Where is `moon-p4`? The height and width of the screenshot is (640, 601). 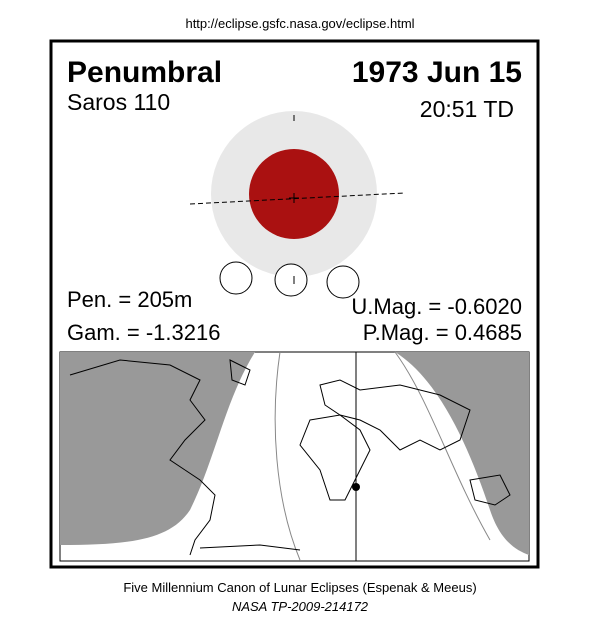
moon-p4 is located at coordinates (343, 282).